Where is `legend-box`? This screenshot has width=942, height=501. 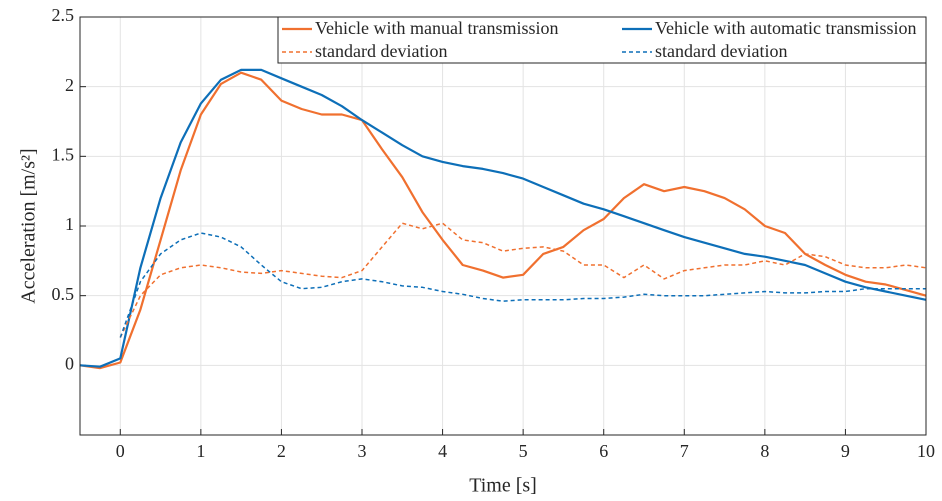 legend-box is located at coordinates (602, 40).